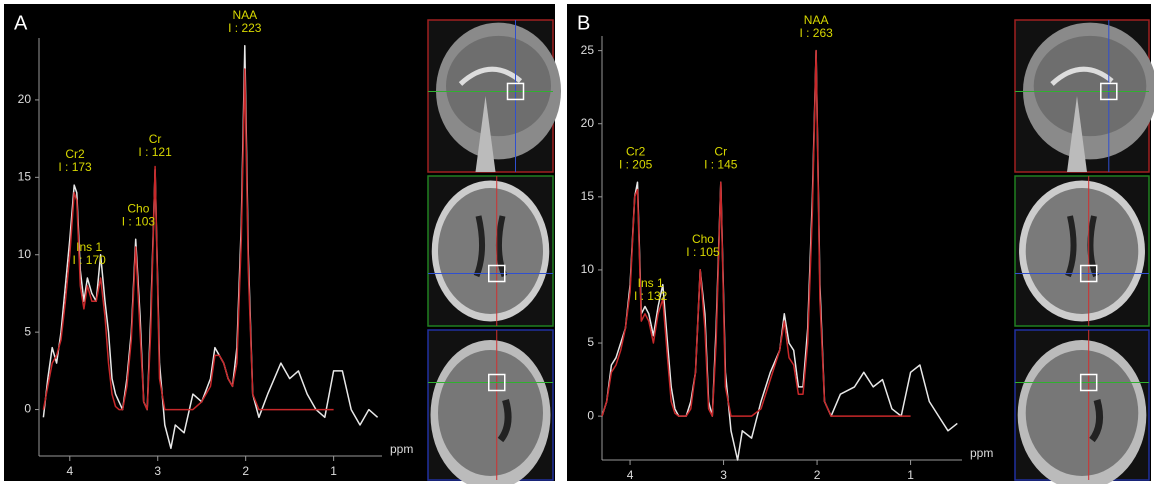 The image size is (1154, 484). What do you see at coordinates (636, 164) in the screenshot?
I see `peak-annotation: I : 205` at bounding box center [636, 164].